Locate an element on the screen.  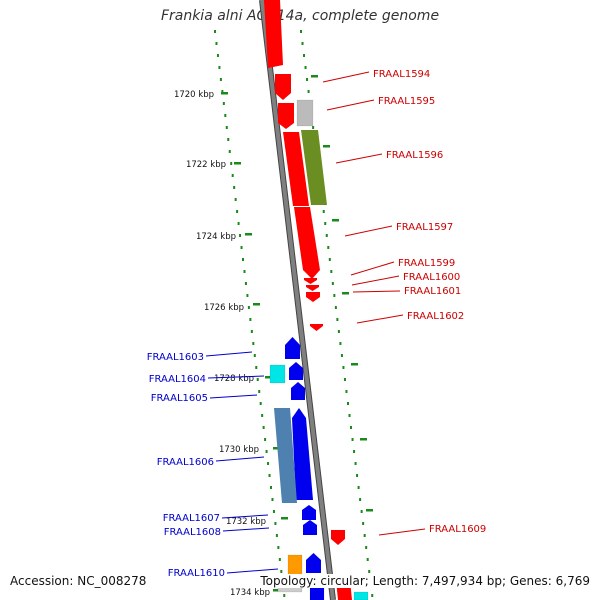
gene-fraal1599 is located at coordinates (310, 281).